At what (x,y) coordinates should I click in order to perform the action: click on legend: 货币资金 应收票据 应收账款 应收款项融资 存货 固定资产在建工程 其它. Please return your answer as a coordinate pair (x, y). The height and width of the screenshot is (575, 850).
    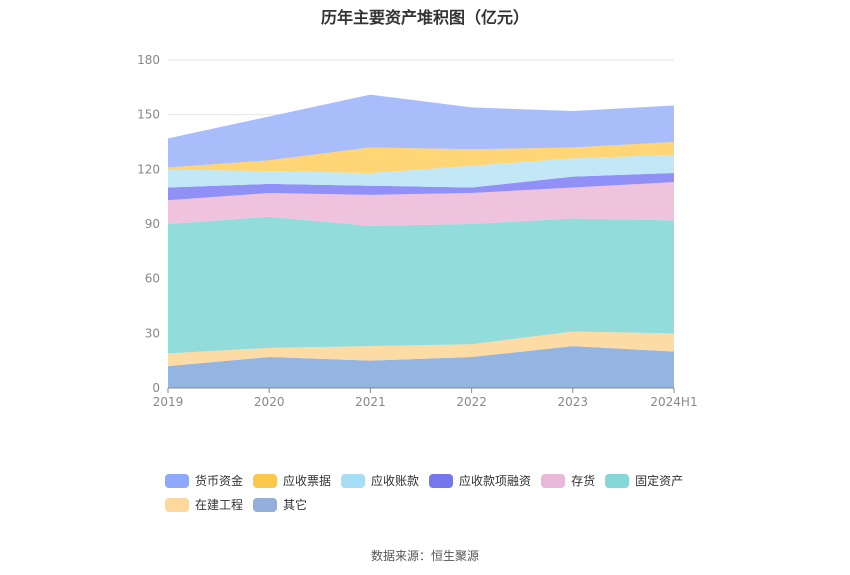
    Looking at the image, I should click on (445, 492).